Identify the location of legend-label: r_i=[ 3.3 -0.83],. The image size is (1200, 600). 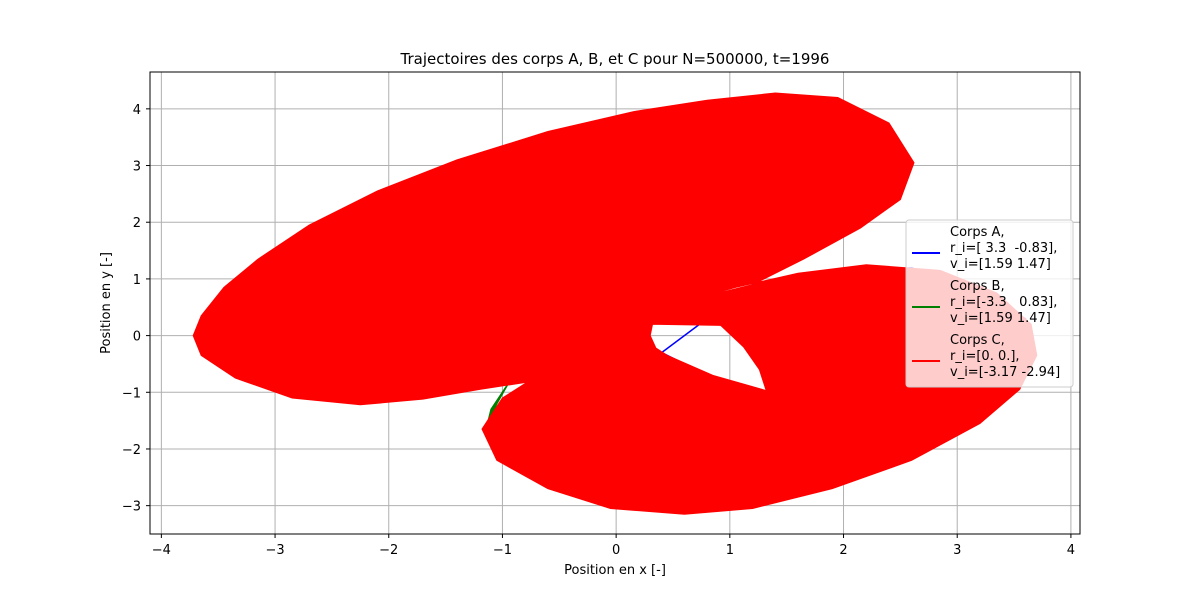
(1003, 248).